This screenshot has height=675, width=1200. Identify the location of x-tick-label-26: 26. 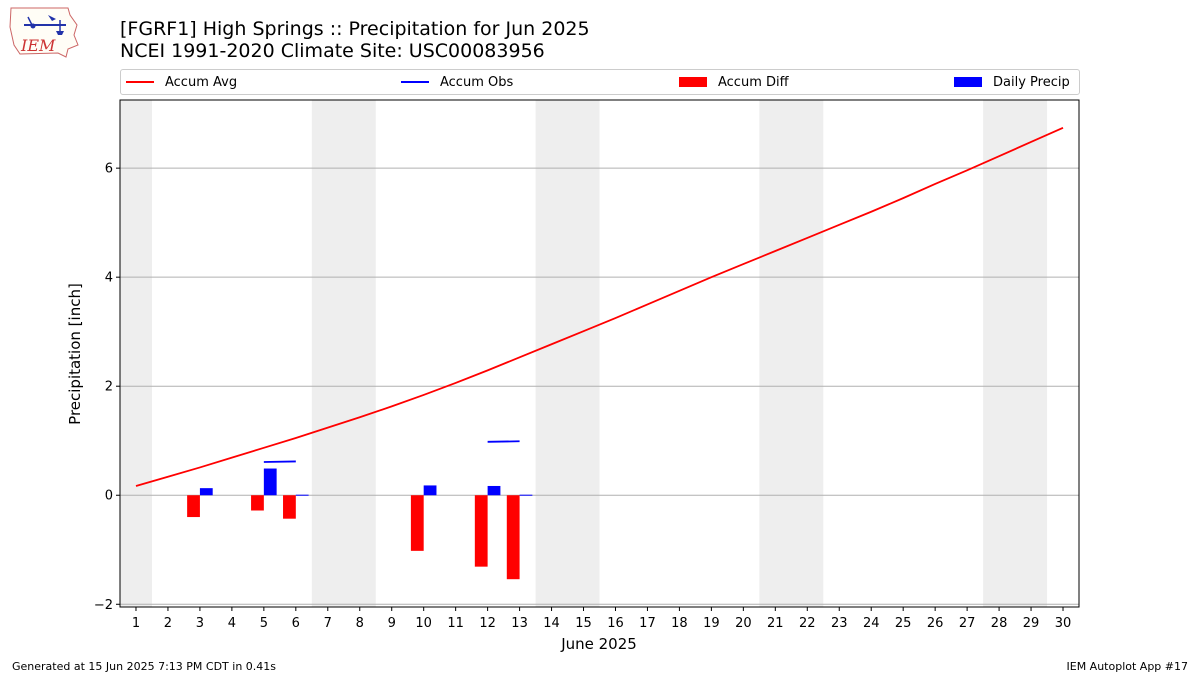
(935, 623).